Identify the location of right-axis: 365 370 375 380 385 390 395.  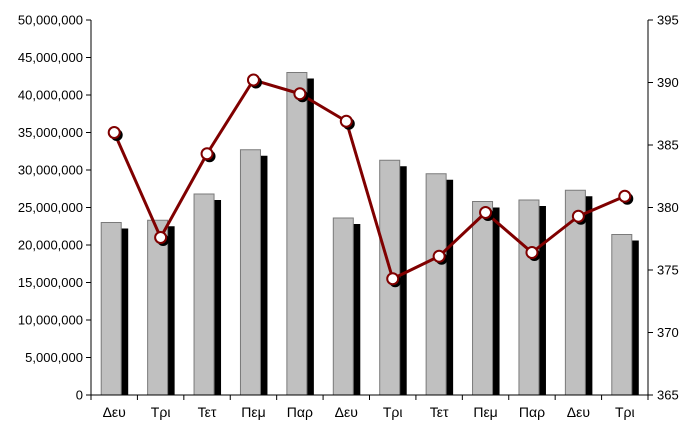
(663, 208).